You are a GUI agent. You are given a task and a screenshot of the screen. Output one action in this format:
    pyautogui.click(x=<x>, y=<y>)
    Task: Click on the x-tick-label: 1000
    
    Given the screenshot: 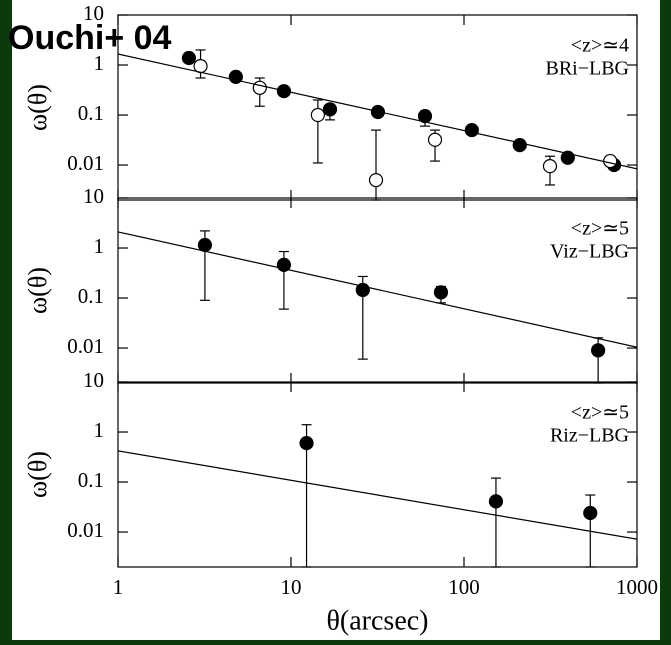 What is the action you would take?
    pyautogui.click(x=637, y=587)
    